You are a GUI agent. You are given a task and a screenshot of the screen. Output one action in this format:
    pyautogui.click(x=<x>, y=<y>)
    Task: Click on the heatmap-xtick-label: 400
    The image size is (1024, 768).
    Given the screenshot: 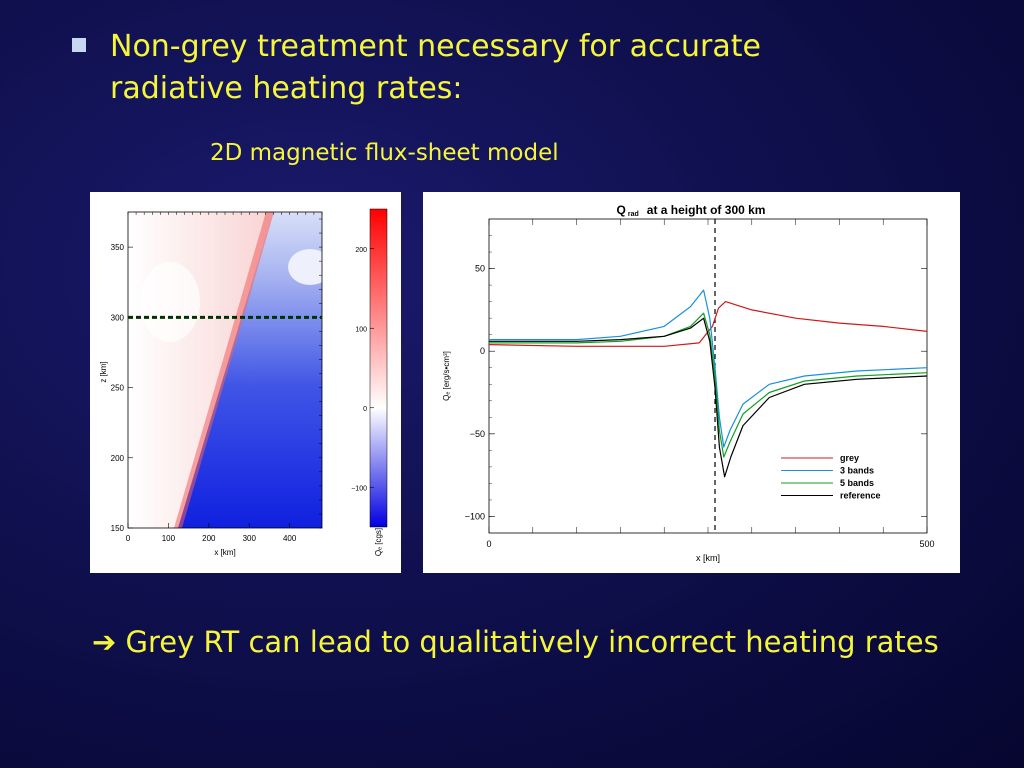 What is the action you would take?
    pyautogui.click(x=290, y=538)
    